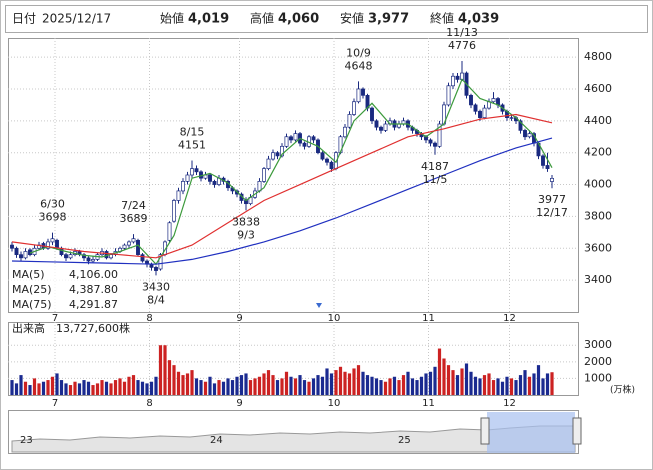 This screenshot has width=653, height=470. Describe the element at coordinates (28, 274) in the screenshot. I see `legend-name: MA(5)` at that location.